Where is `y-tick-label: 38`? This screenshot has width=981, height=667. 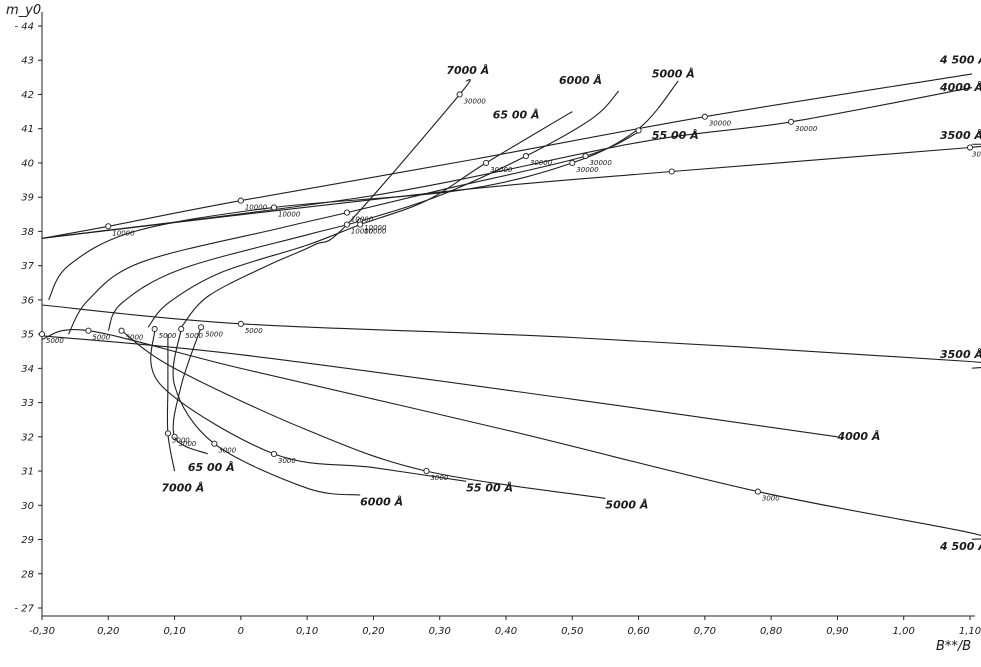 y-tick-label: 38 is located at coordinates (27, 232).